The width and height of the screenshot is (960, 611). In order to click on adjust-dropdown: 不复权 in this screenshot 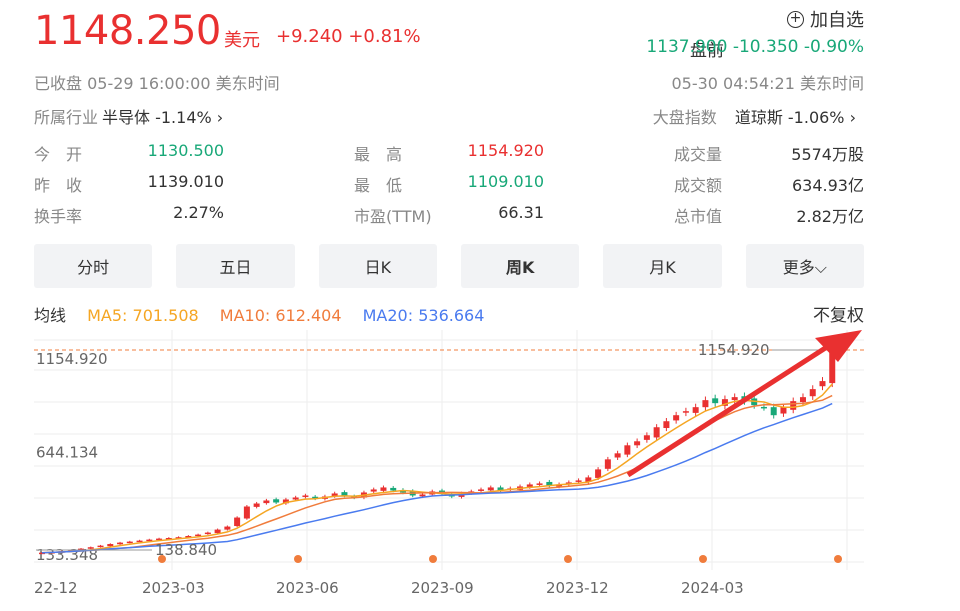, I will do `click(838, 316)`.